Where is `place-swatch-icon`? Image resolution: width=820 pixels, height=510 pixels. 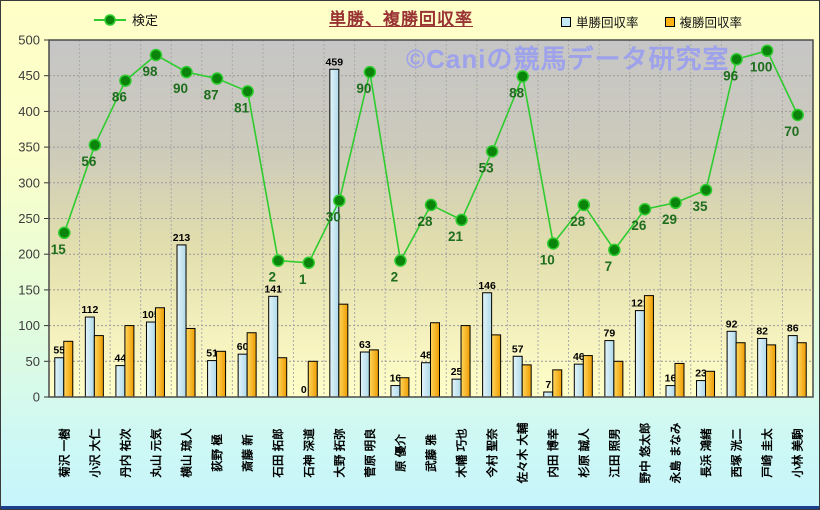
place-swatch-icon is located at coordinates (669, 21).